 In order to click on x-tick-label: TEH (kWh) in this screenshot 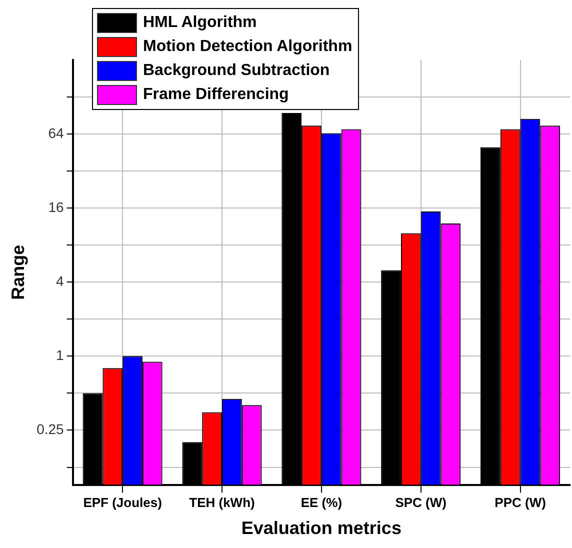, I will do `click(222, 502)`.